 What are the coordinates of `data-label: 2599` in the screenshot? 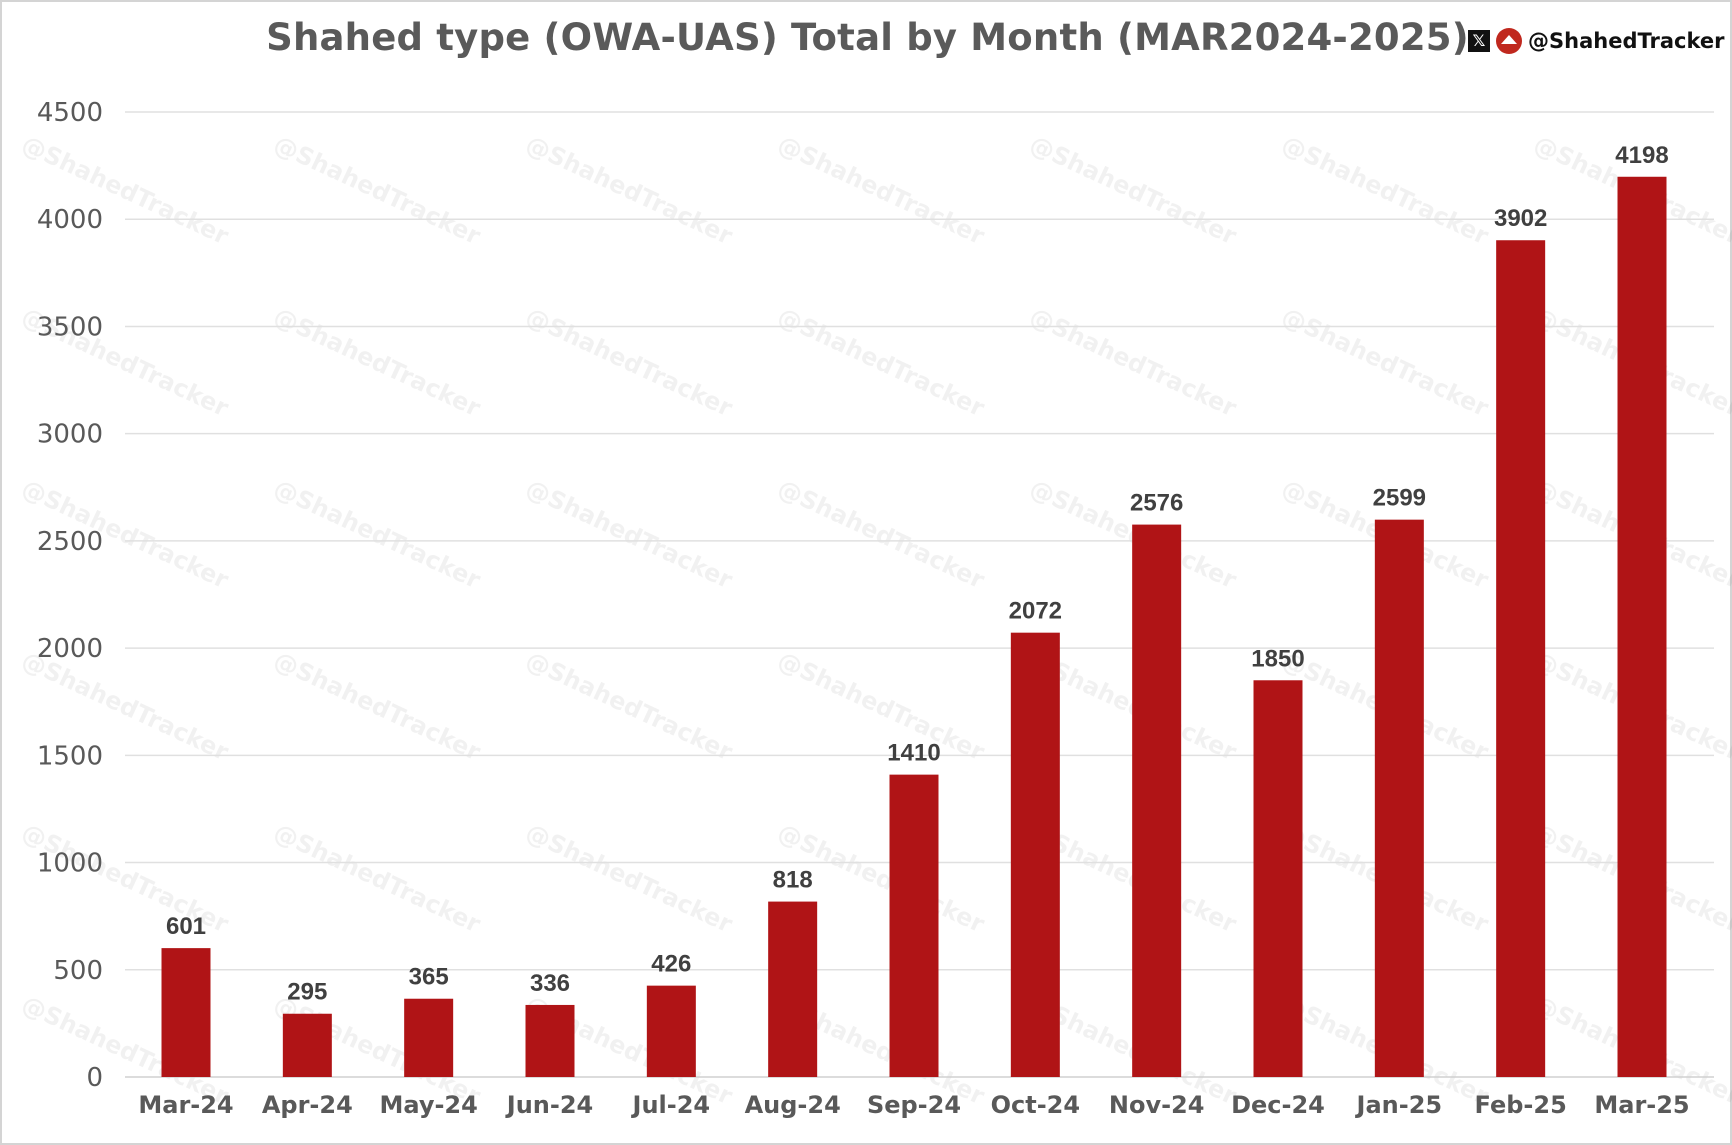 It's located at (1399, 498).